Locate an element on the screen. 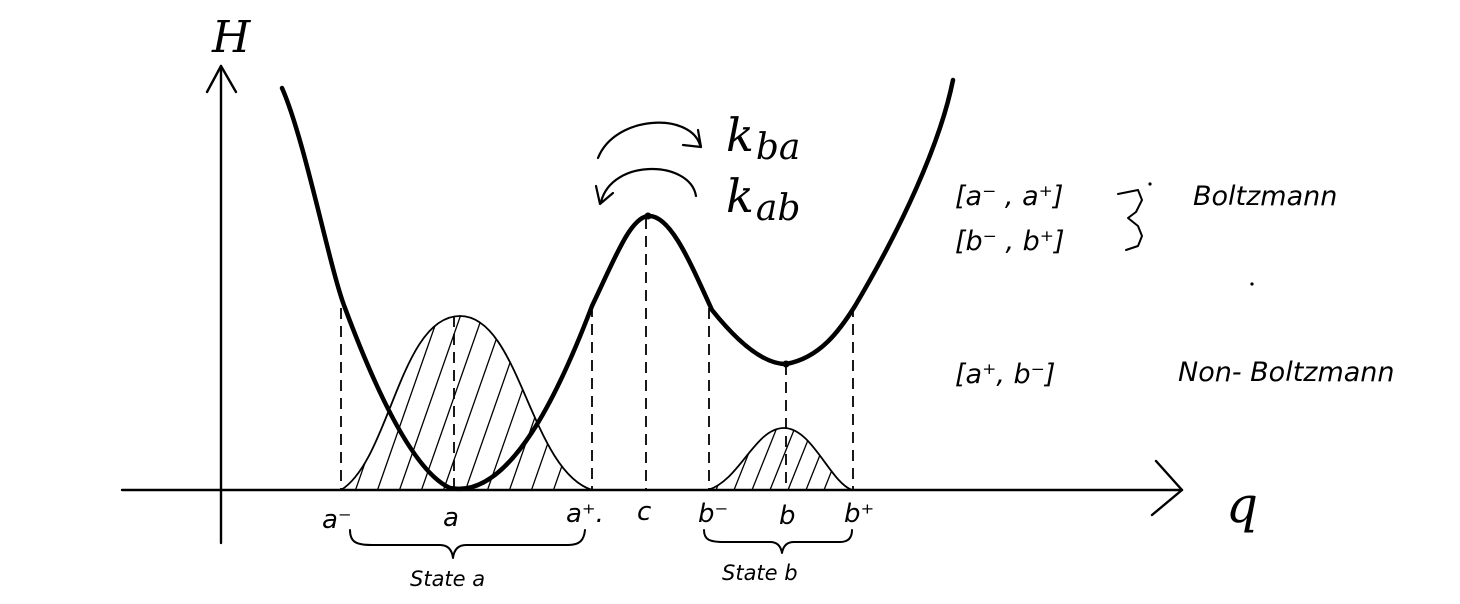 The height and width of the screenshot is (604, 1460). forward-rate-arrow is located at coordinates (649, 140).